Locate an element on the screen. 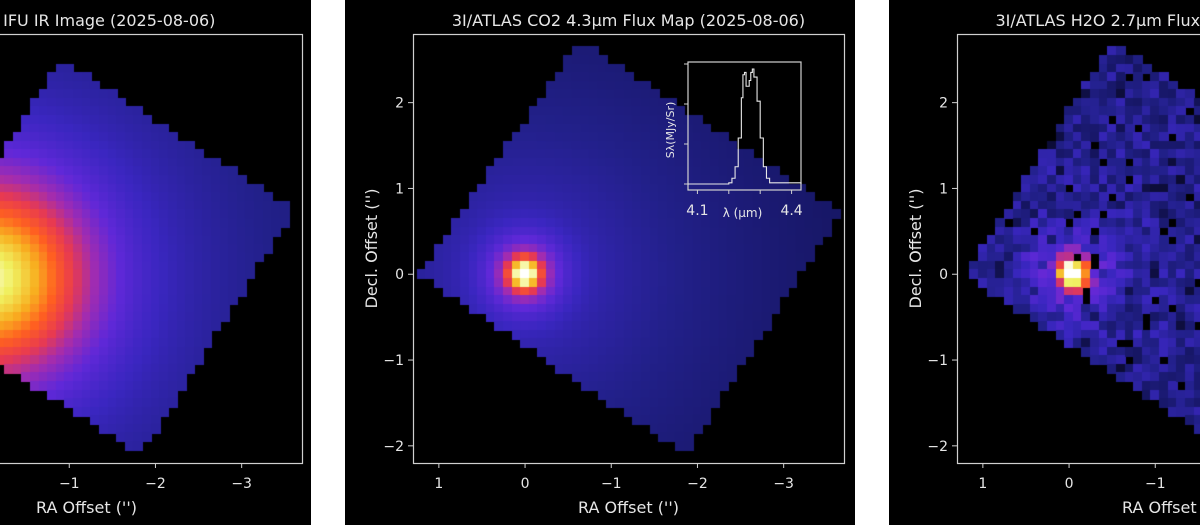  chart-title: 3I/ATLAS CO2 4.3µm Flux Map (2025-08-06) is located at coordinates (628, 20).